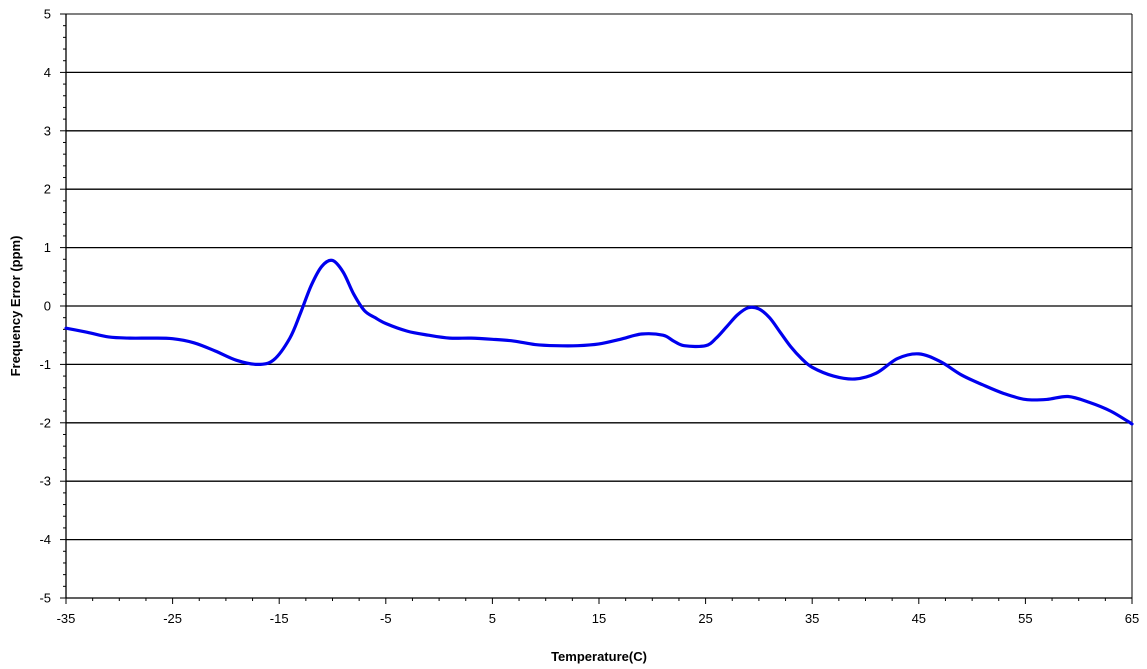 The image size is (1147, 669). Describe the element at coordinates (47, 130) in the screenshot. I see `y-tick-label: 3` at that location.